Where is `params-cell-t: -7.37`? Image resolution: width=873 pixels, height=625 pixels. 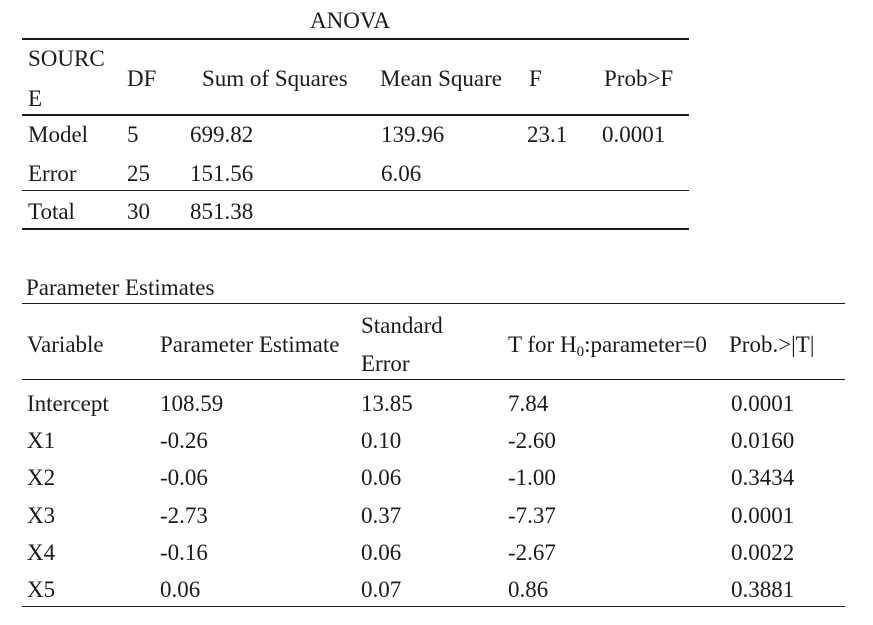
params-cell-t: -7.37 is located at coordinates (532, 515).